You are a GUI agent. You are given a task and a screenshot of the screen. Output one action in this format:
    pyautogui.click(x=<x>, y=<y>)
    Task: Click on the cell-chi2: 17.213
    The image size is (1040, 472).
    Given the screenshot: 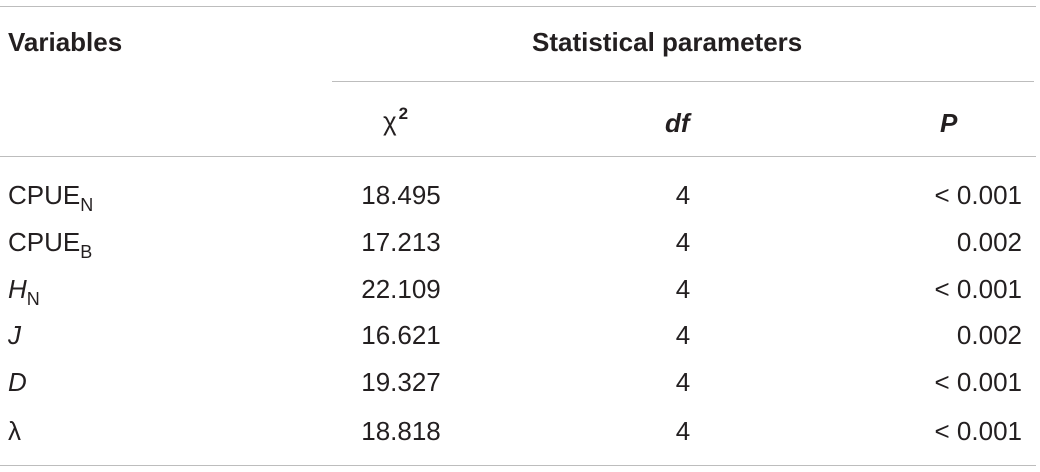 What is the action you would take?
    pyautogui.click(x=401, y=242)
    